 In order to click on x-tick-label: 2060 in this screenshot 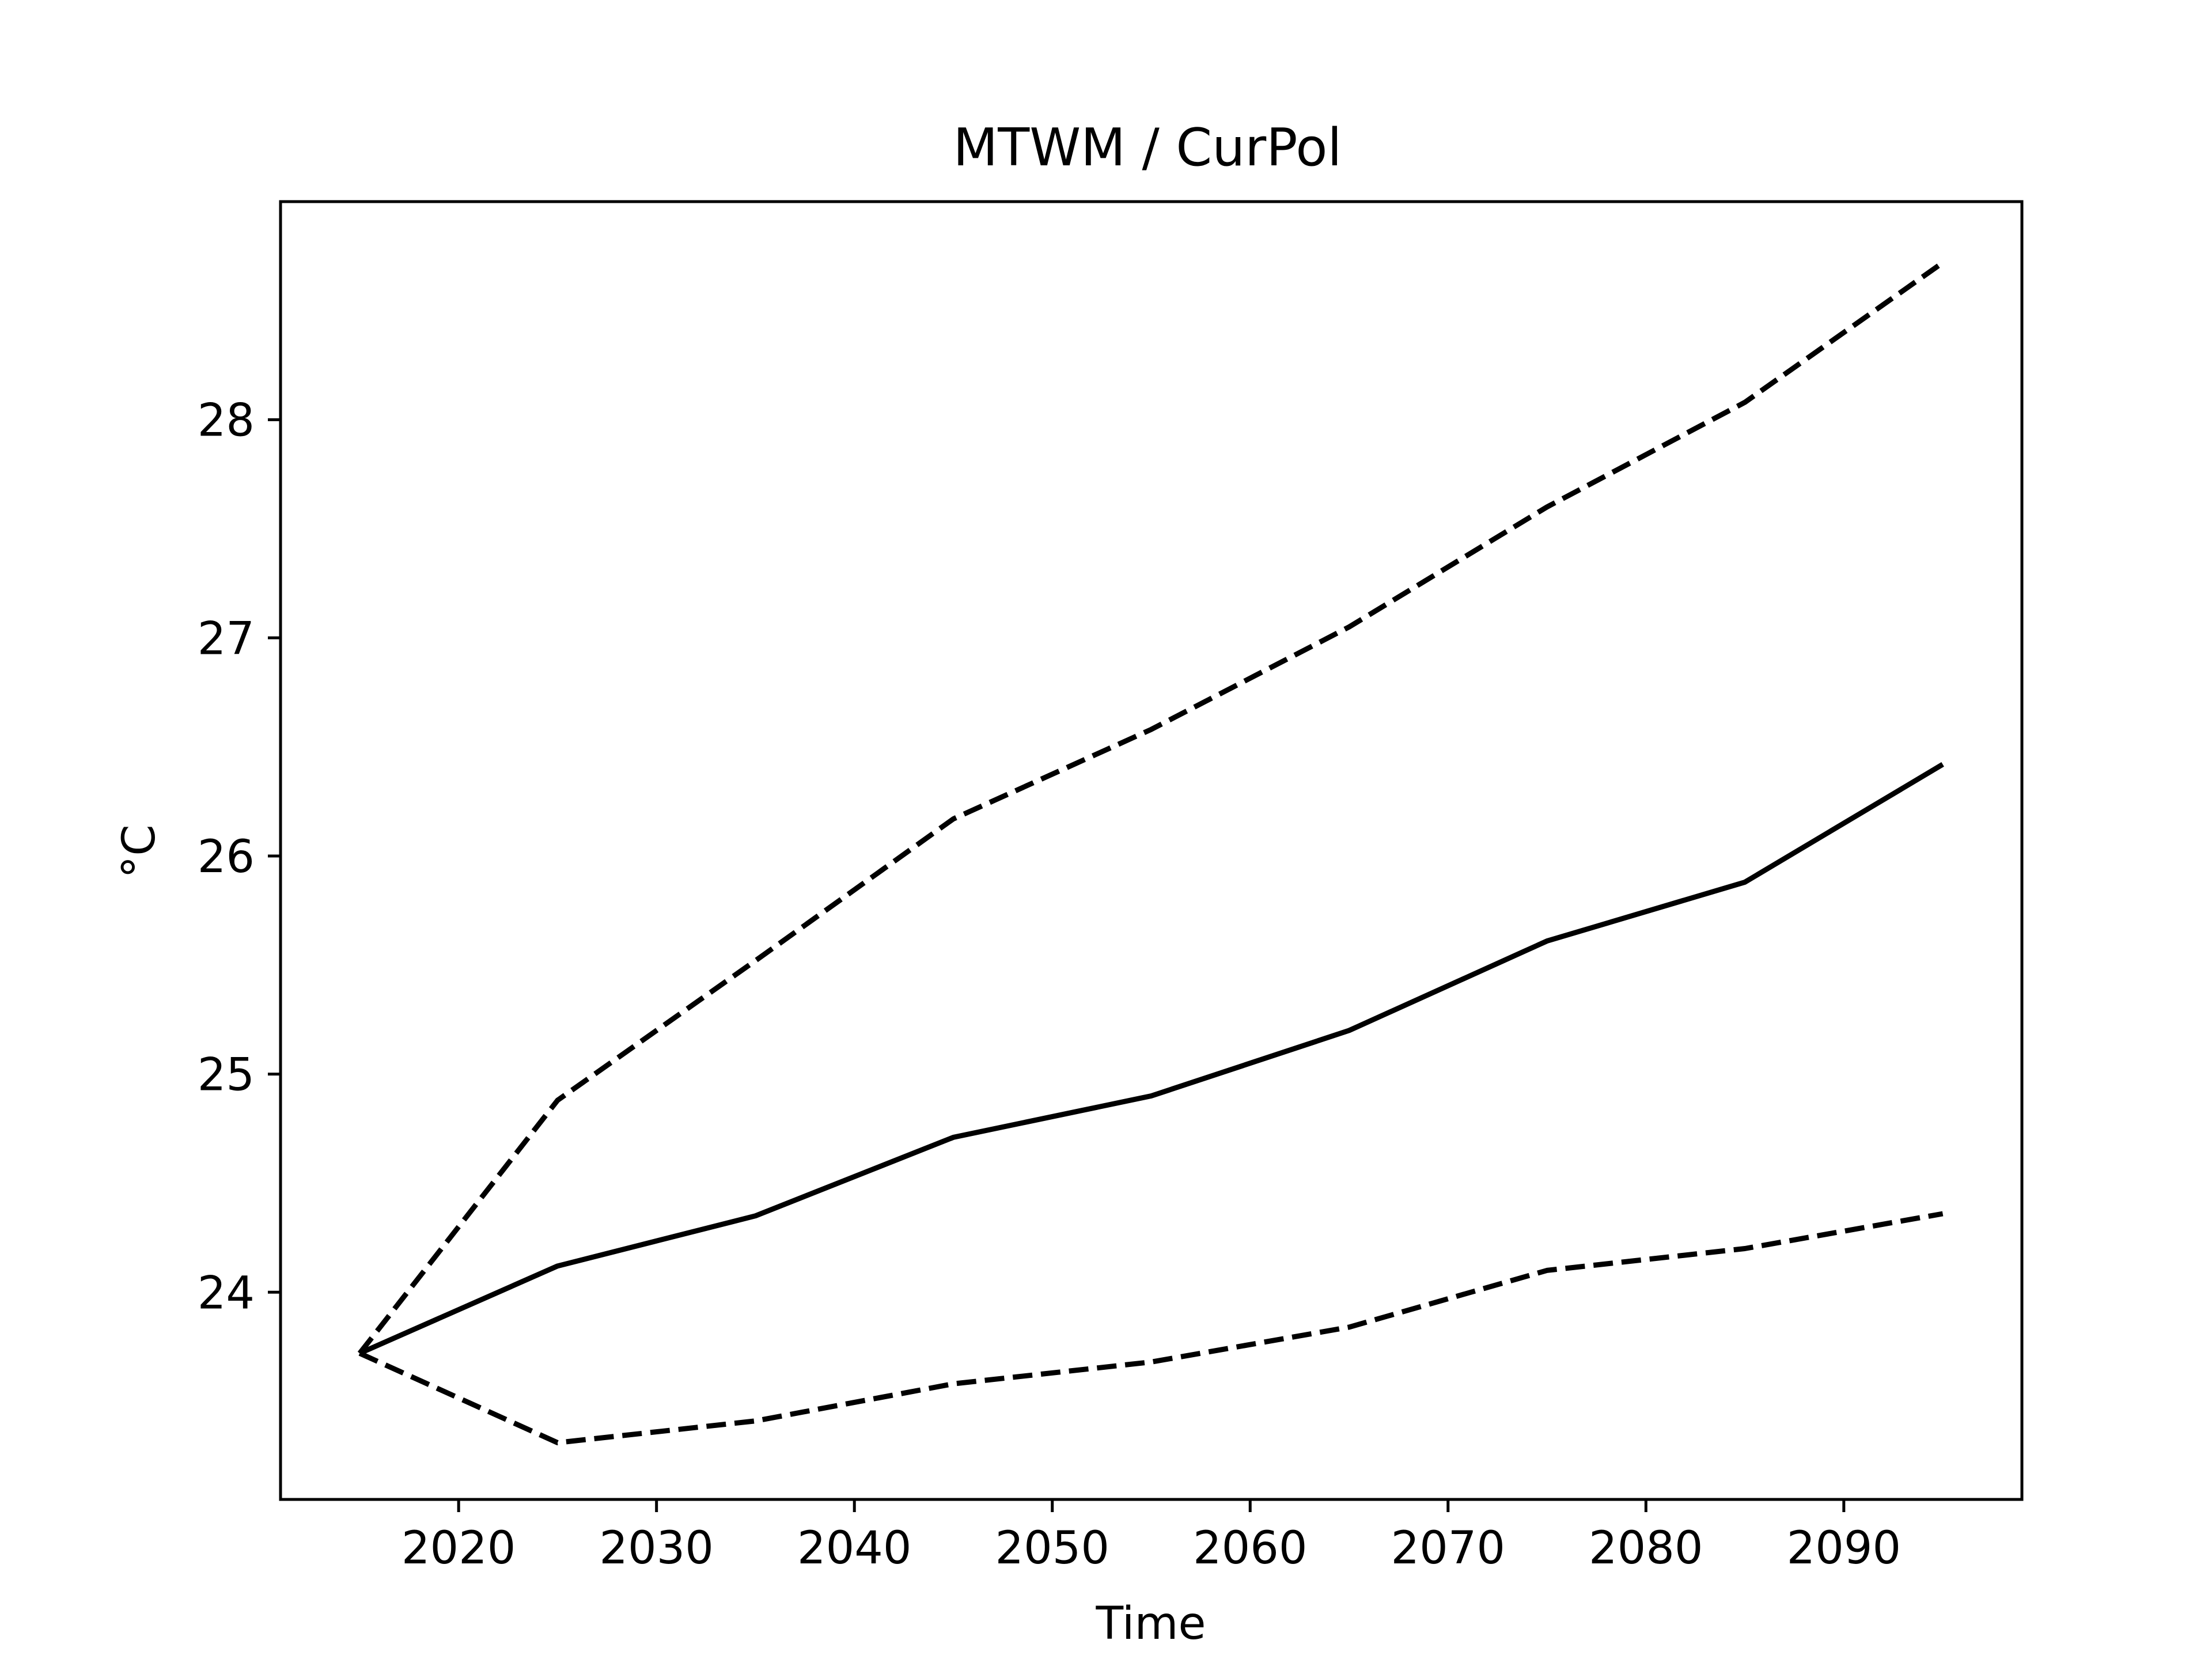, I will do `click(1250, 1548)`.